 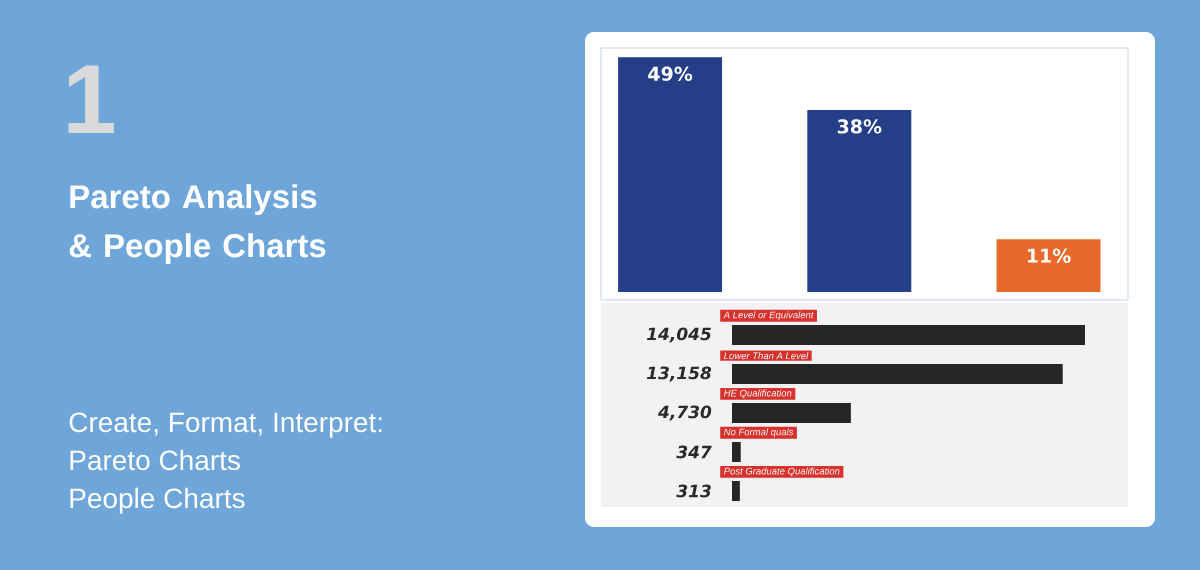 What do you see at coordinates (91, 99) in the screenshot?
I see `text: 1` at bounding box center [91, 99].